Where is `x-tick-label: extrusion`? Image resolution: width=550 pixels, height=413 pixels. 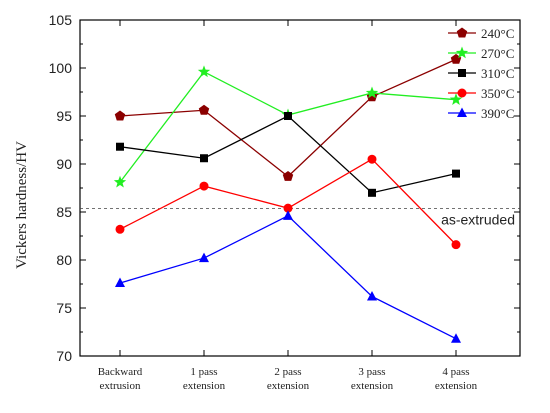
x-tick-label: extrusion is located at coordinates (120, 386).